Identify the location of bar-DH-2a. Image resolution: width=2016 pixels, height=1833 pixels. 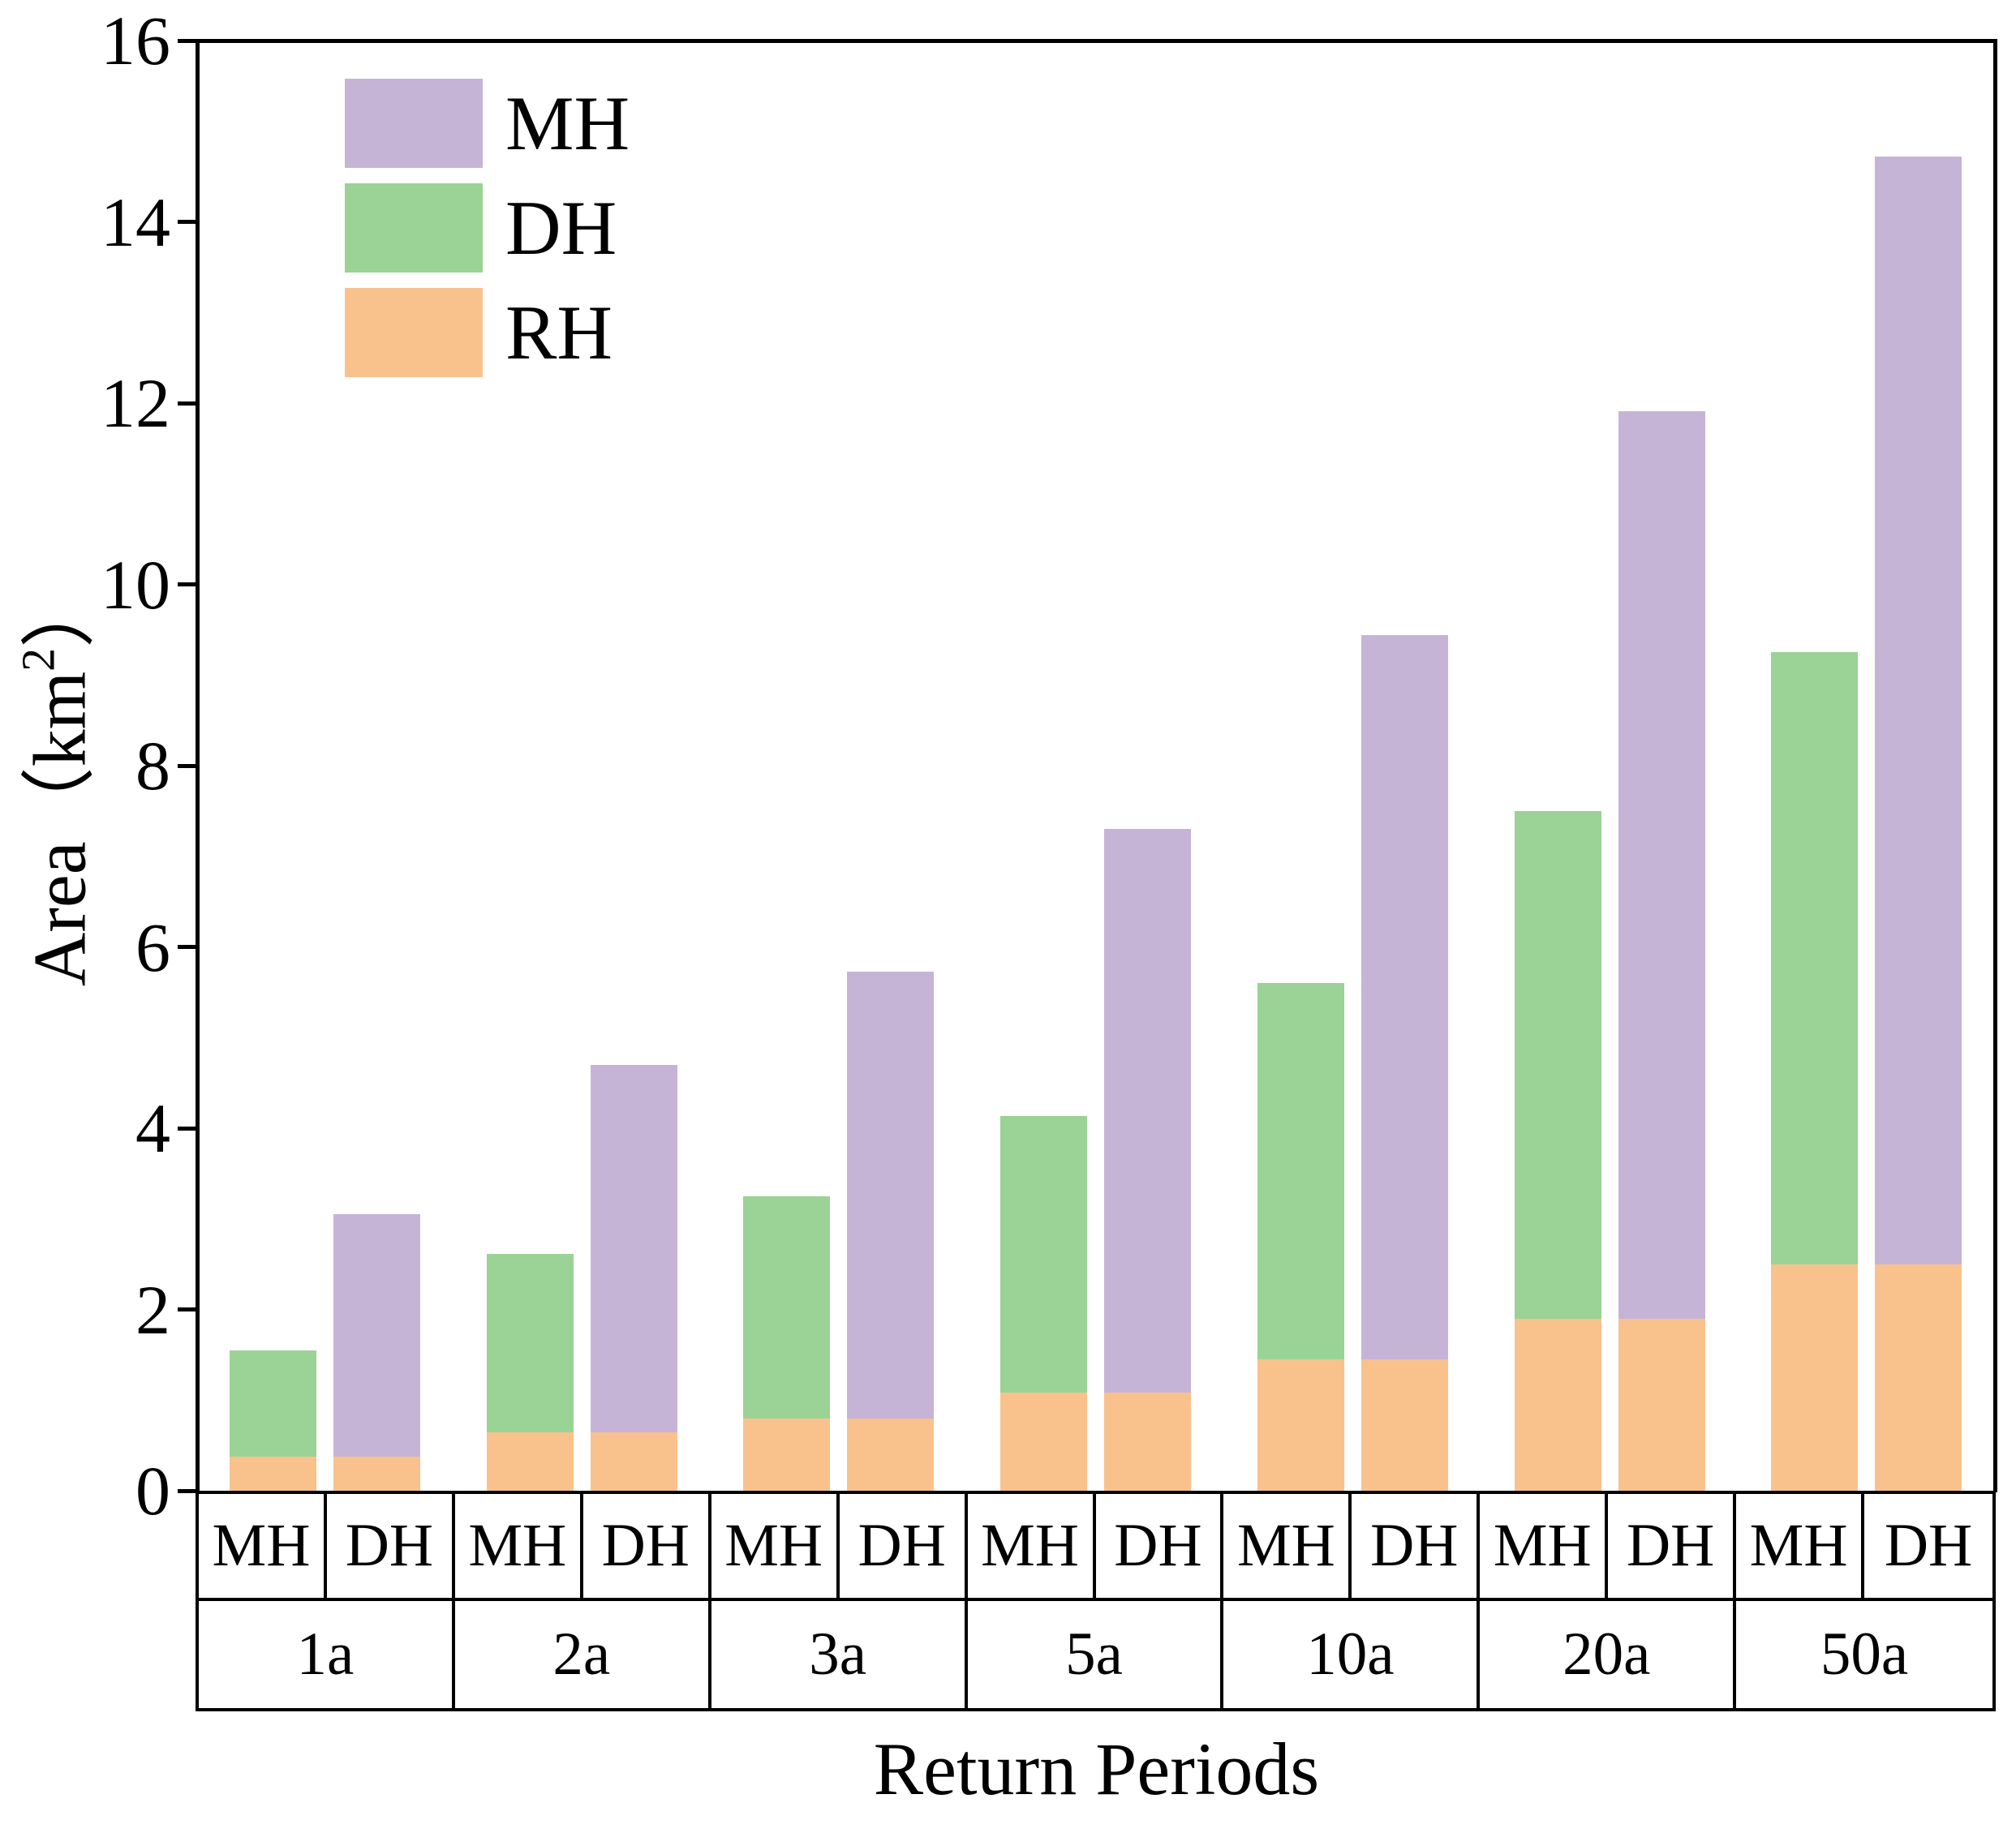
(633, 1277).